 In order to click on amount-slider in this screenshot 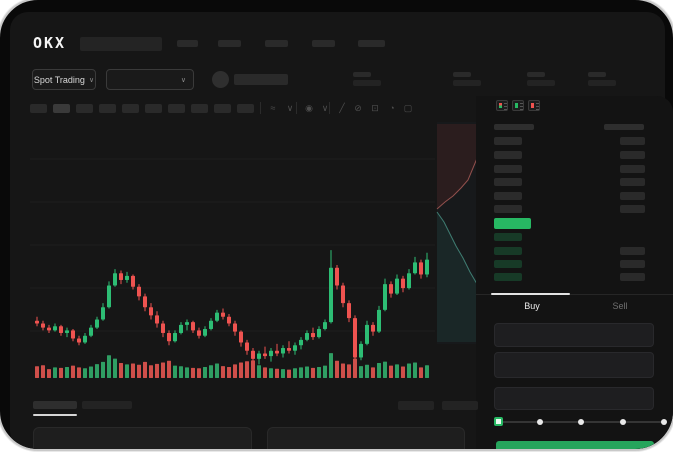, I will do `click(580, 421)`.